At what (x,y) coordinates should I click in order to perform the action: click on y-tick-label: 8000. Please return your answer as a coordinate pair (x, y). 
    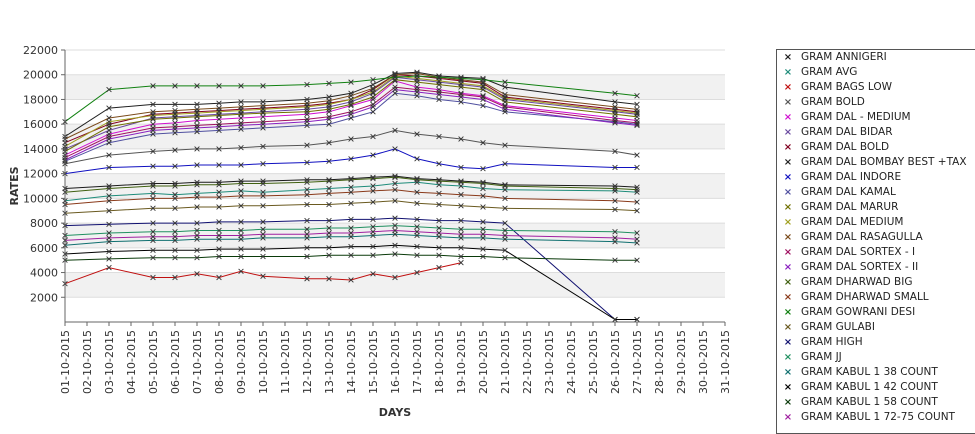
    Looking at the image, I should click on (44, 223).